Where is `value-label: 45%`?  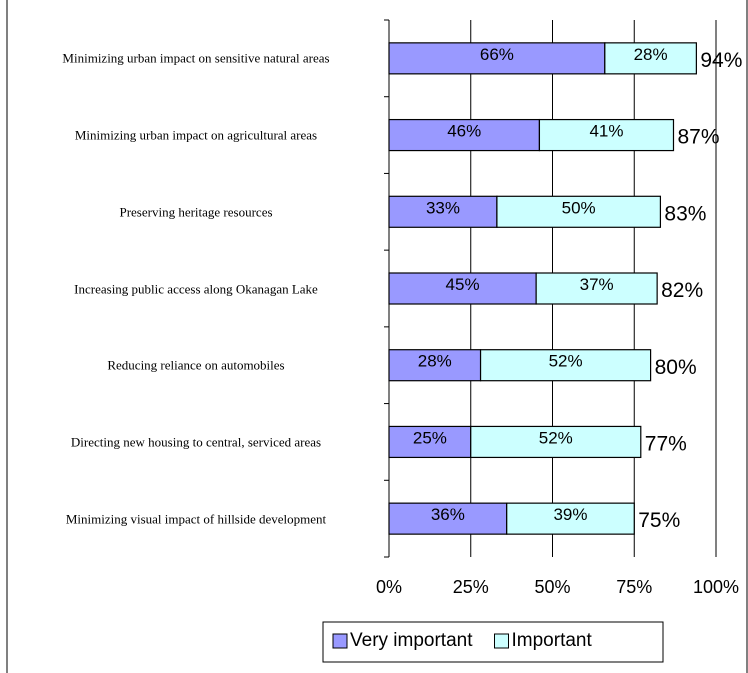 value-label: 45% is located at coordinates (463, 284).